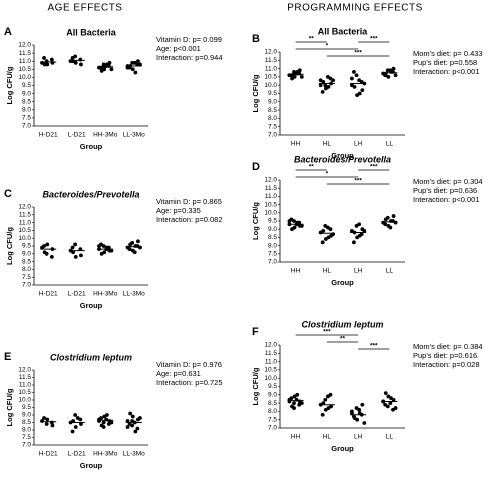 This screenshot has width=500, height=480. Describe the element at coordinates (8, 194) in the screenshot. I see `panel-label: C` at that location.